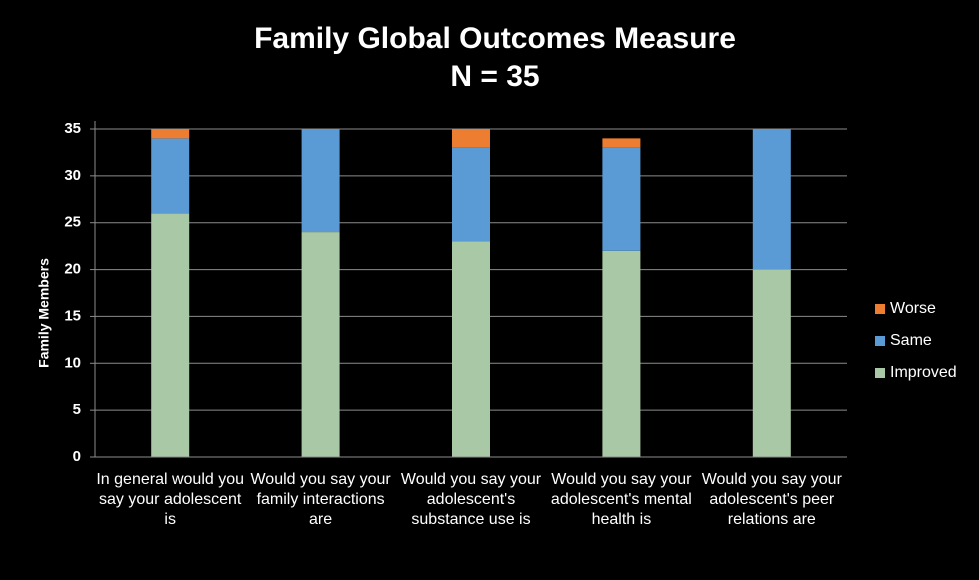 The width and height of the screenshot is (979, 580). I want to click on legend-label: Same, so click(911, 340).